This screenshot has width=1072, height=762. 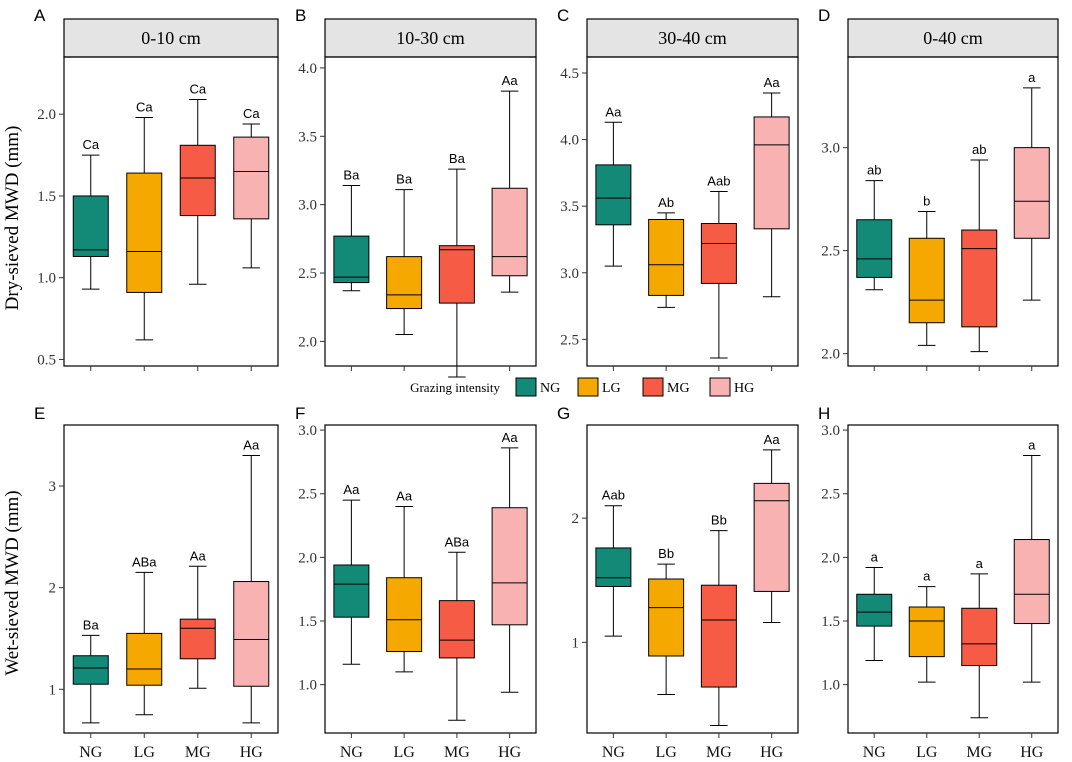 I want to click on panel-c: C 30-40 cm 2.5 3.0 3.5 4.0 4.5 Aa Ab Aab Aa, so click(x=678, y=188).